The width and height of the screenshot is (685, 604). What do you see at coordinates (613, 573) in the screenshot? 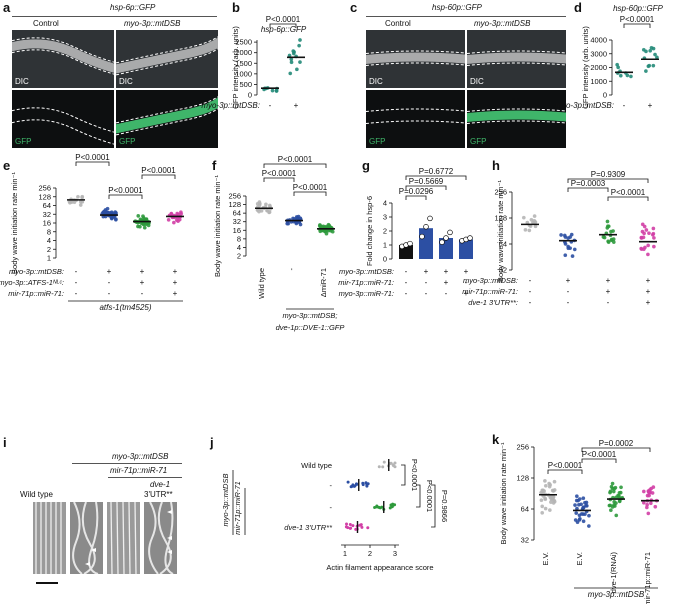
I see `x-tick-label: dve-1(RNAi)` at bounding box center [613, 573].